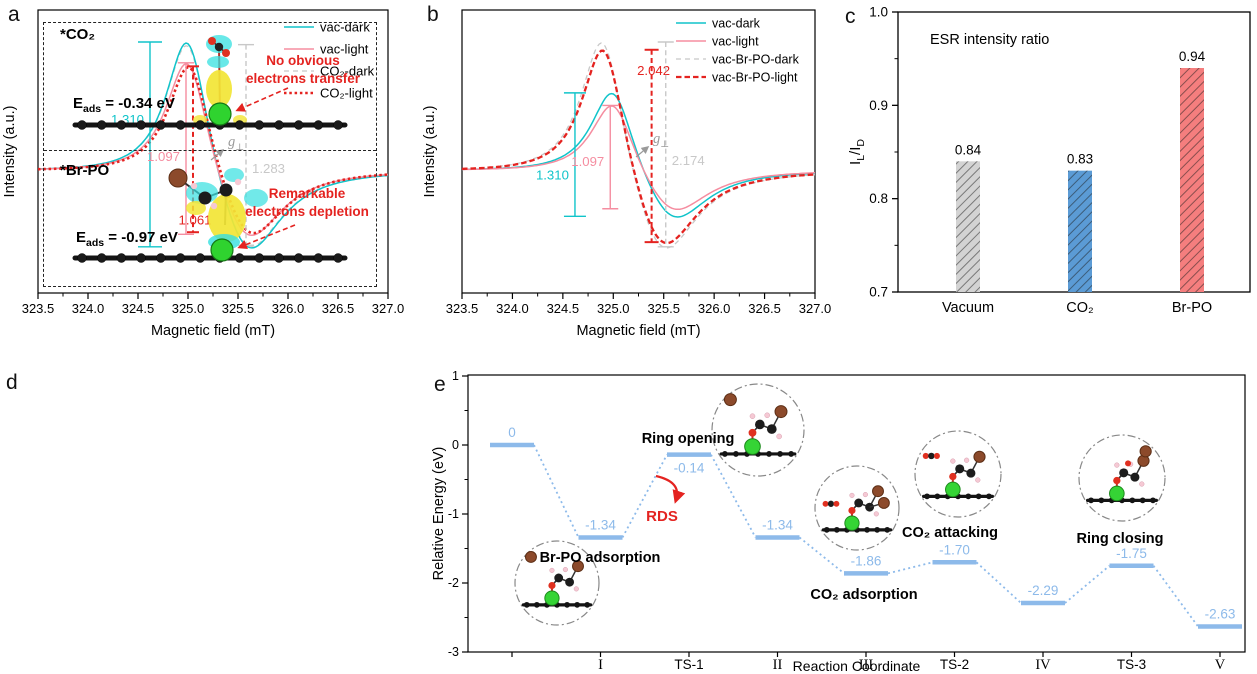  I want to click on adsorption-energy-brpo: Eads = -0.97 eV, so click(127, 239).